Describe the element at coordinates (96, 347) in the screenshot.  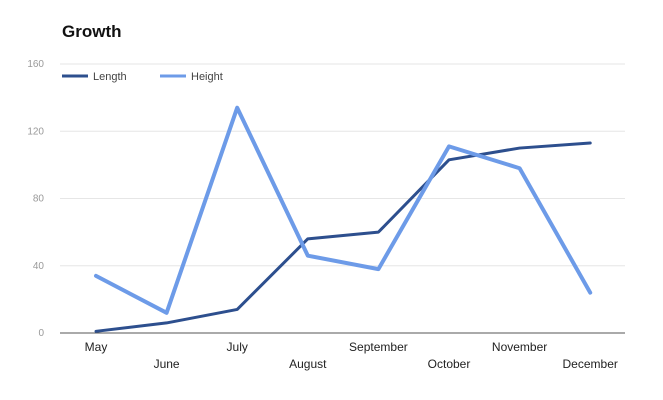
I see `x-category-label: May` at that location.